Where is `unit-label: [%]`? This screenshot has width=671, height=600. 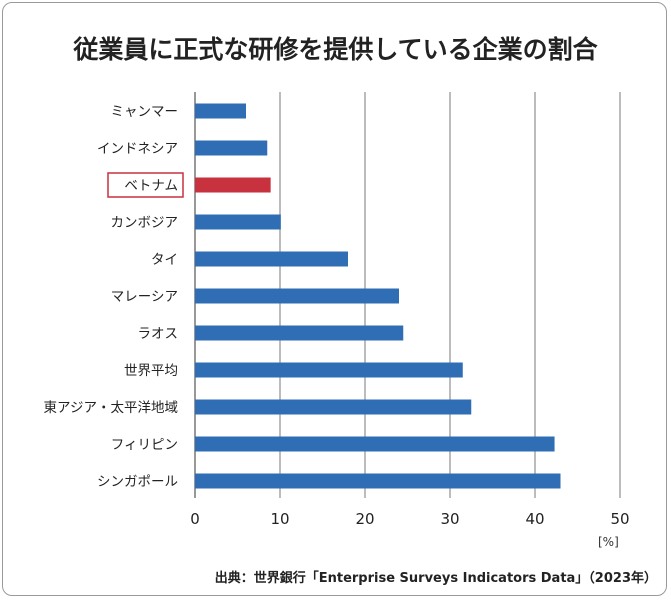
unit-label: [%] is located at coordinates (608, 542).